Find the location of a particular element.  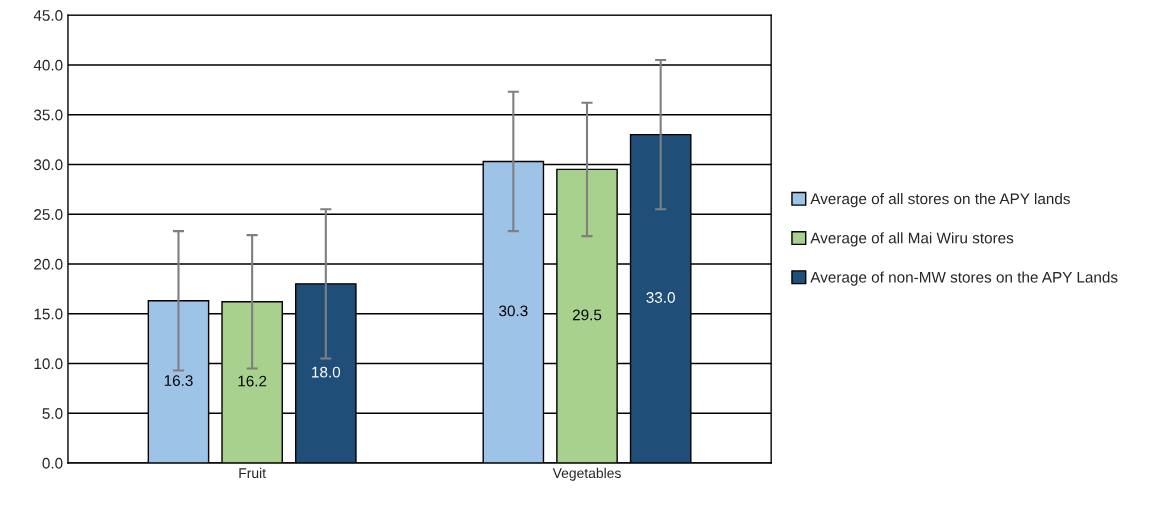

y-tick-label: 5.0 is located at coordinates (52, 413).